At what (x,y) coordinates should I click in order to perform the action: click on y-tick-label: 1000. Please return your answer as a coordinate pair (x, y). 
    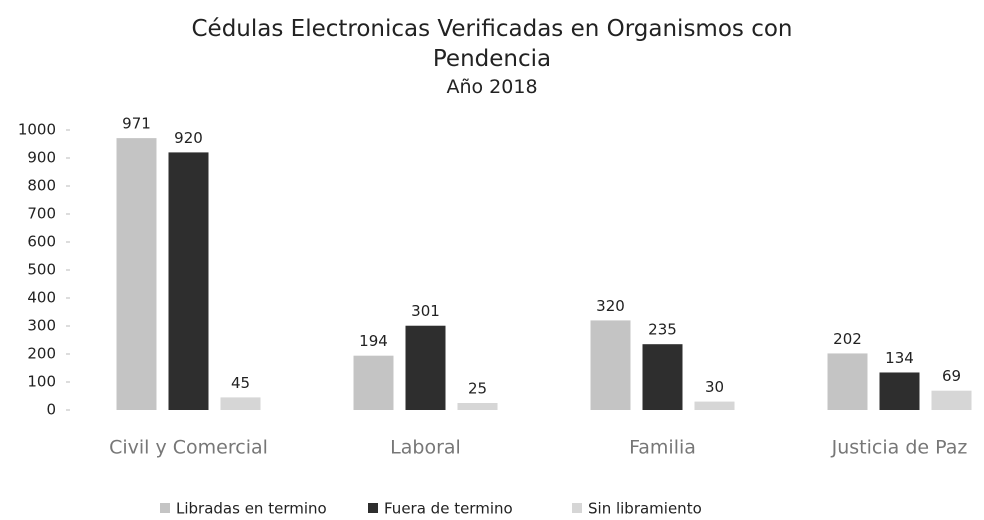
    Looking at the image, I should click on (37, 130).